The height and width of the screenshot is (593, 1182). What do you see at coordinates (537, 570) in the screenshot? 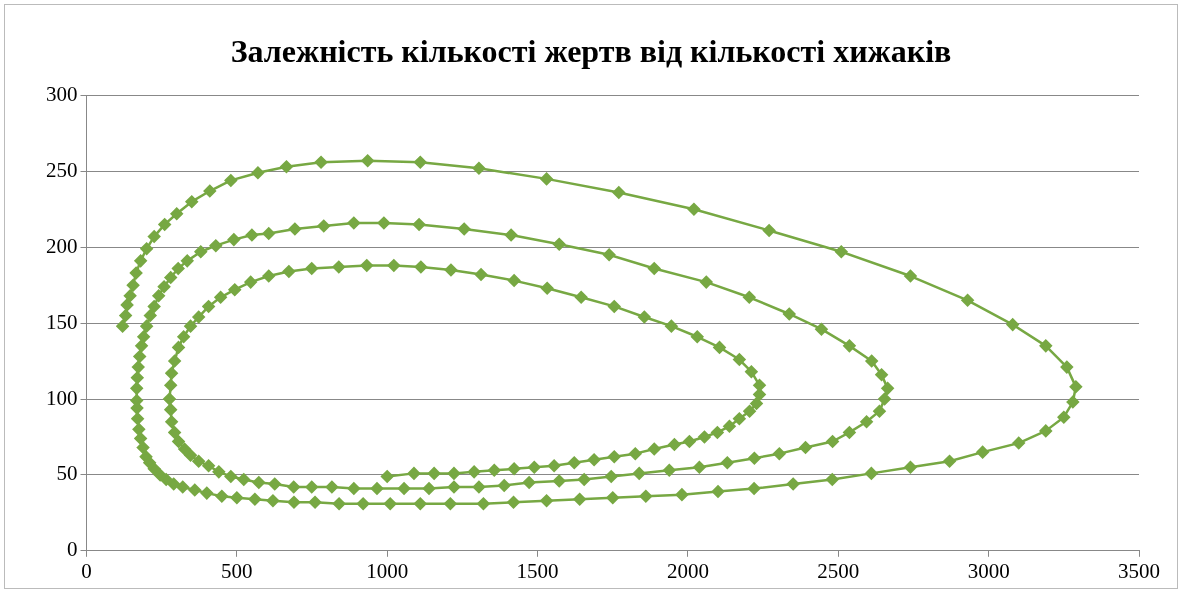
I see `x-tick-label: 1500` at bounding box center [537, 570].